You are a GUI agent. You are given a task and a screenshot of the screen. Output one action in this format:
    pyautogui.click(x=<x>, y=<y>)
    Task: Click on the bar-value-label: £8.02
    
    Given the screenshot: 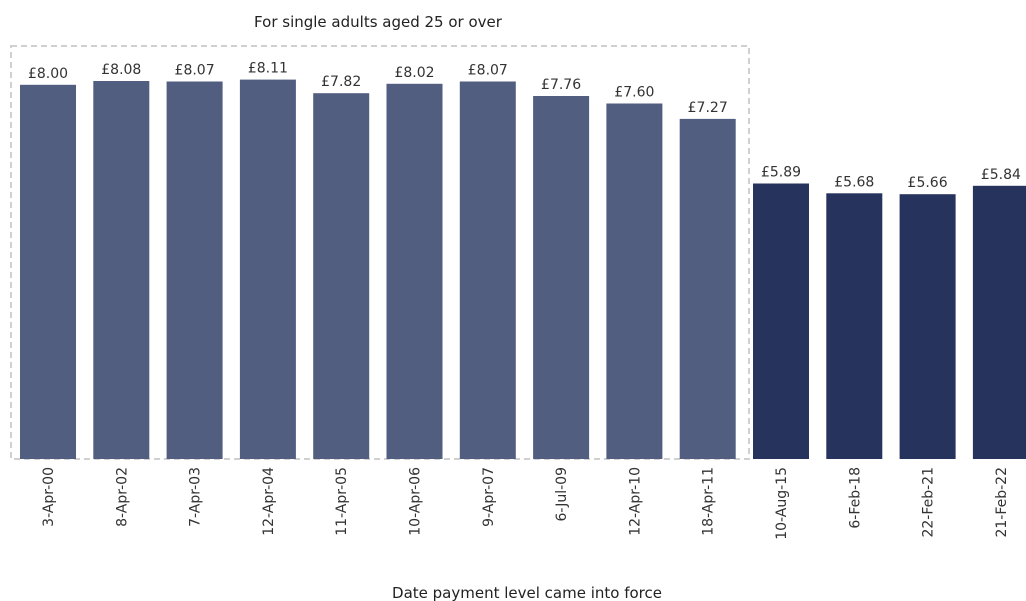 What is the action you would take?
    pyautogui.click(x=414, y=73)
    